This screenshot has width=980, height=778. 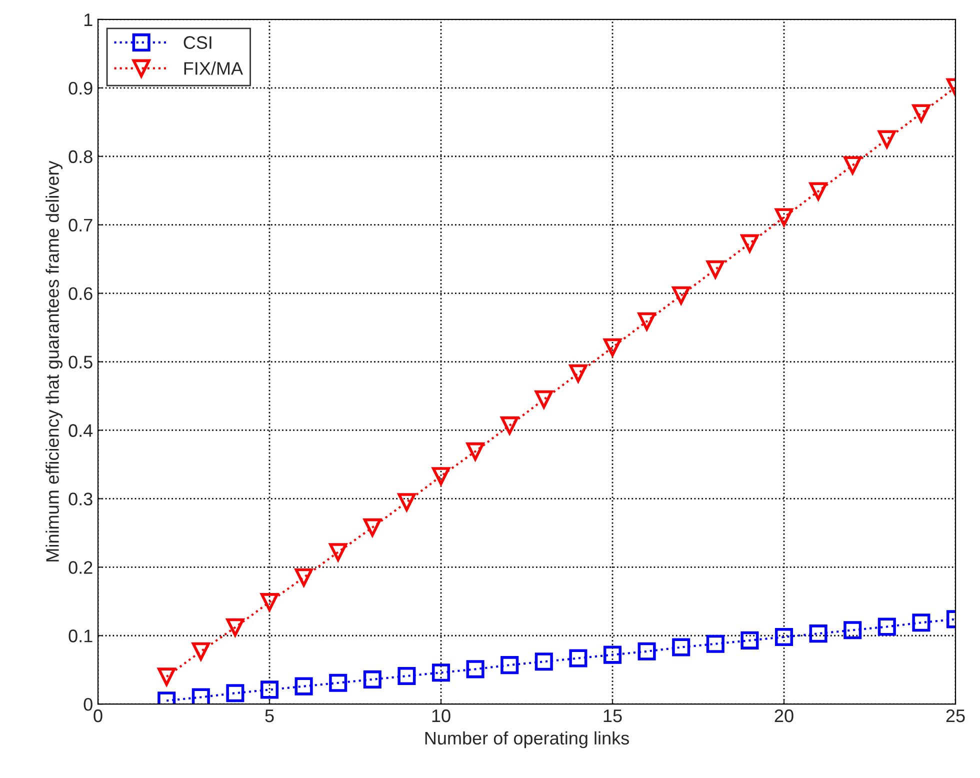 I want to click on y-tick-label: 0.5, so click(x=80, y=362).